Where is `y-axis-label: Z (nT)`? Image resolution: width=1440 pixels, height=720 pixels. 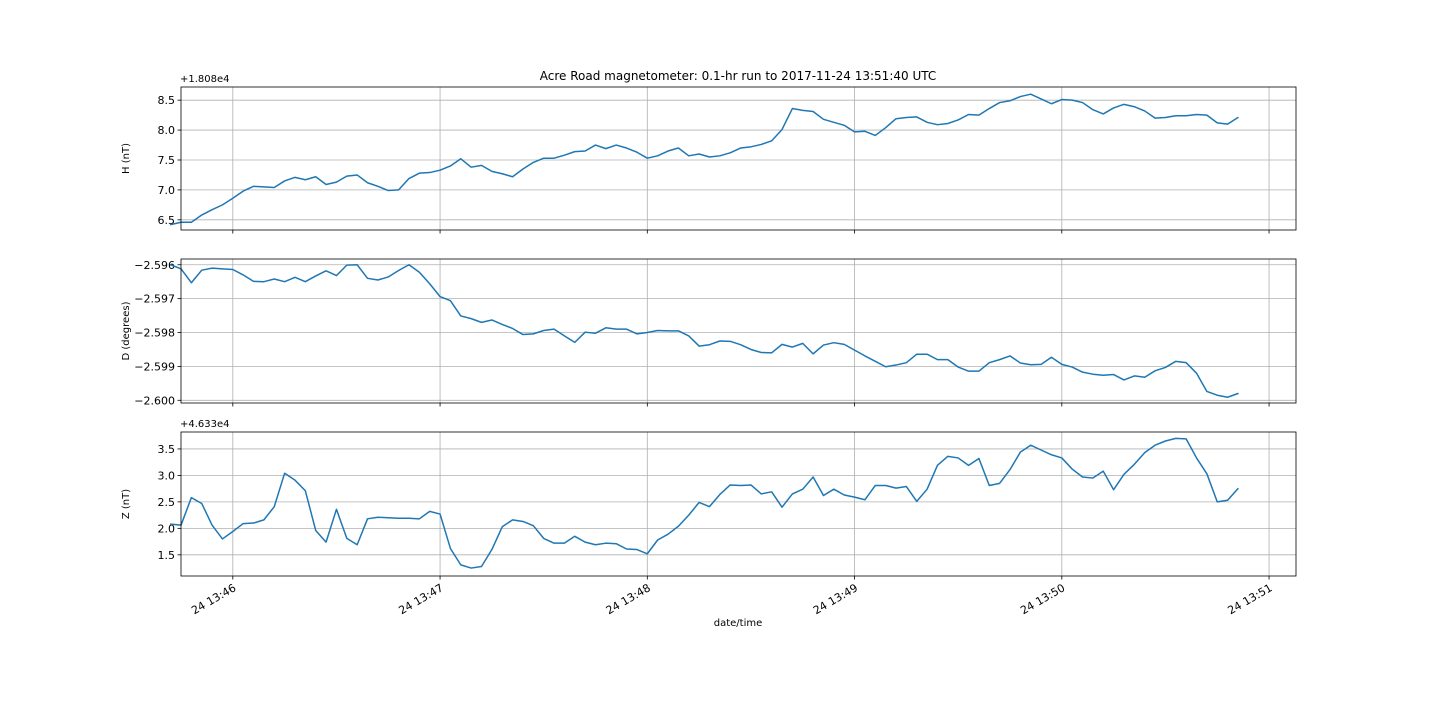 y-axis-label: Z (nT) is located at coordinates (126, 504).